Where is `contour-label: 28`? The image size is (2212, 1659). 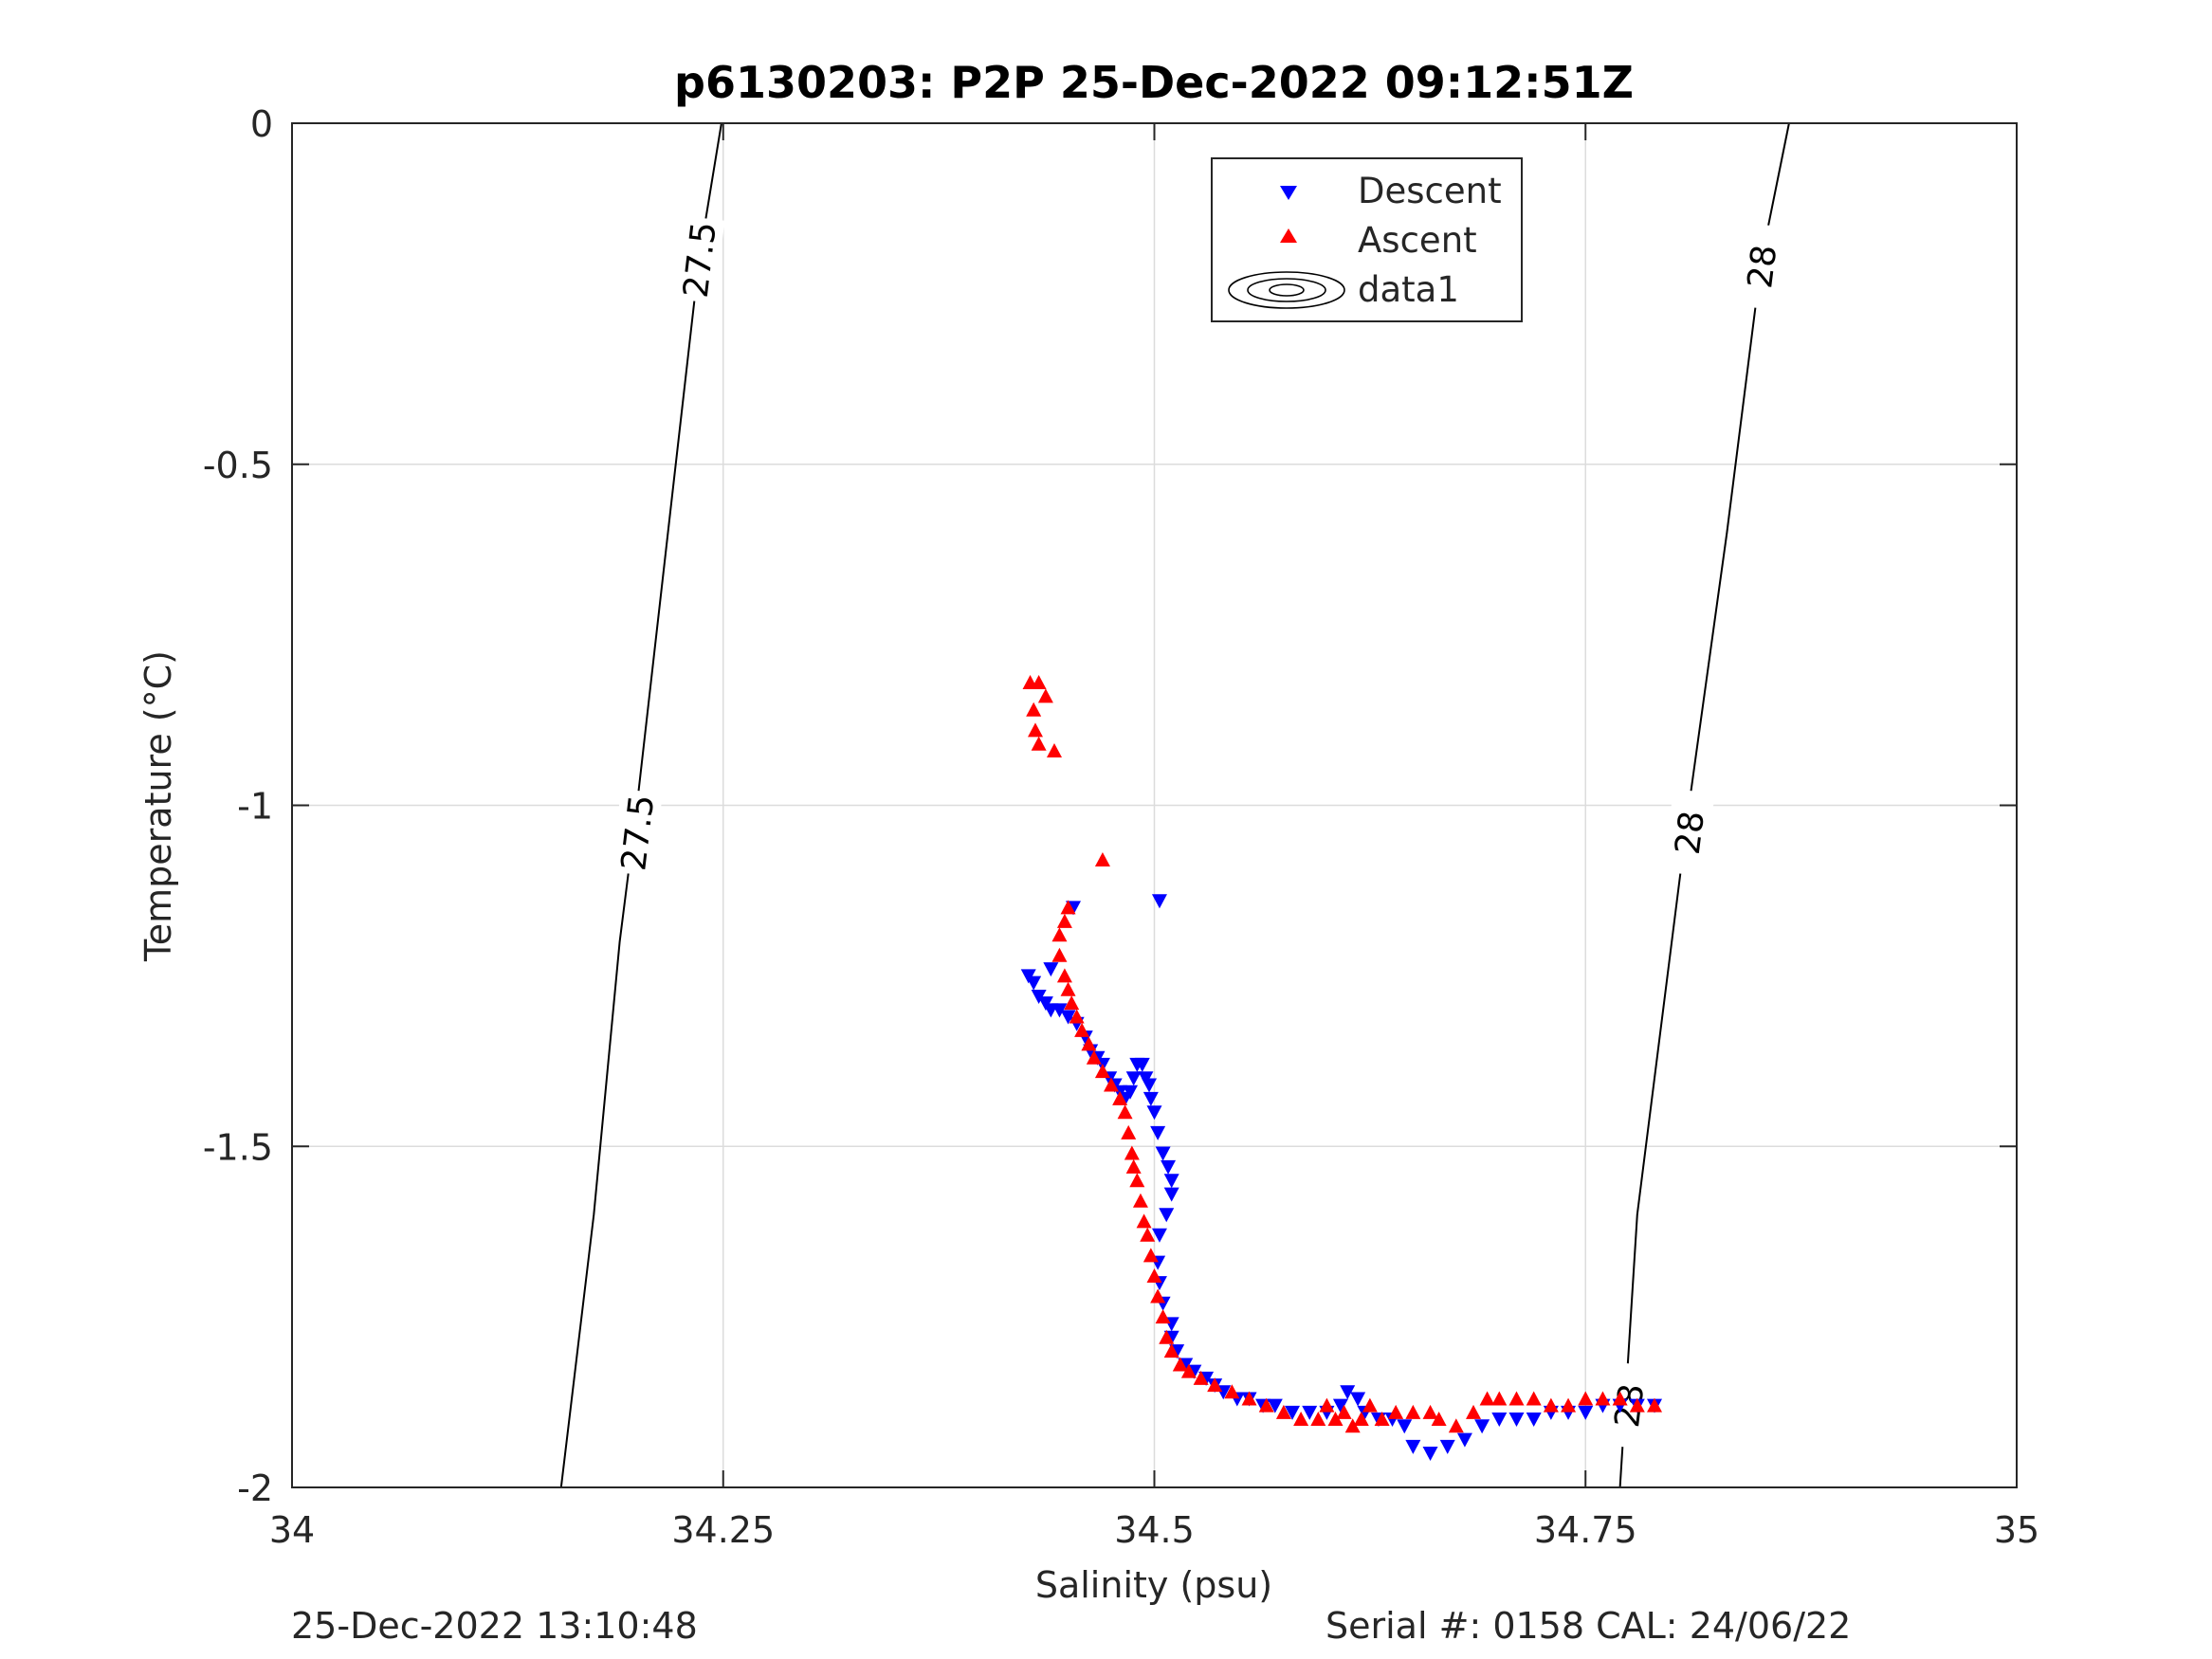
contour-label: 28 is located at coordinates (1690, 833).